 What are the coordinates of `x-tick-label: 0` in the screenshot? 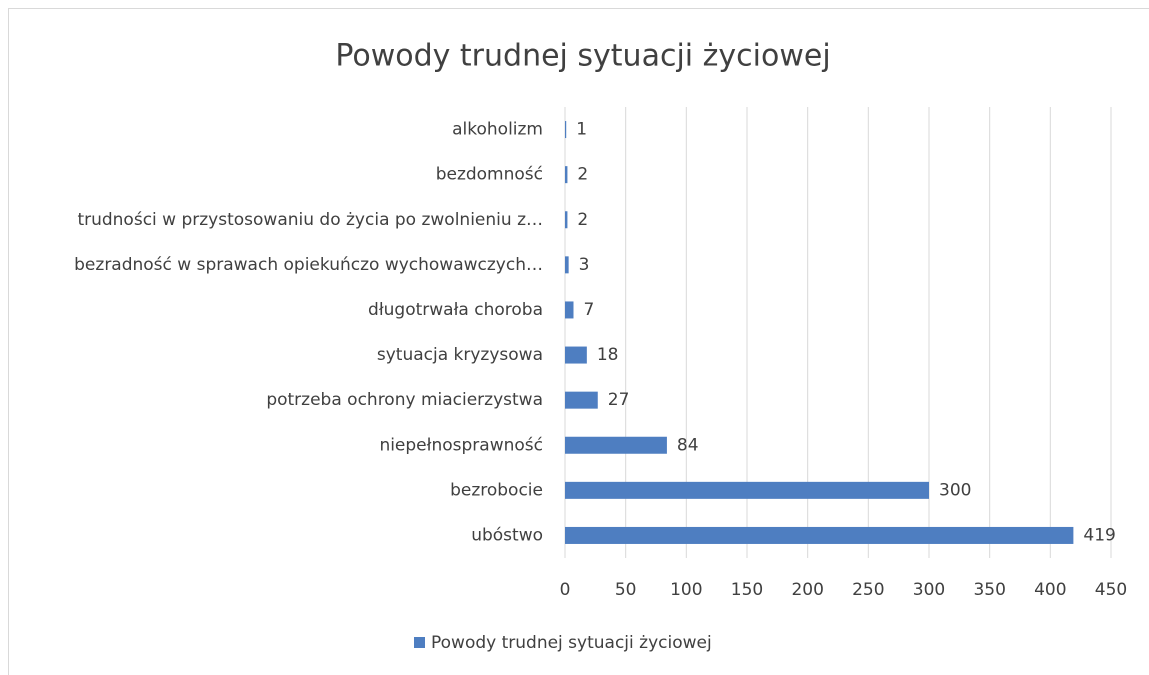 It's located at (565, 590).